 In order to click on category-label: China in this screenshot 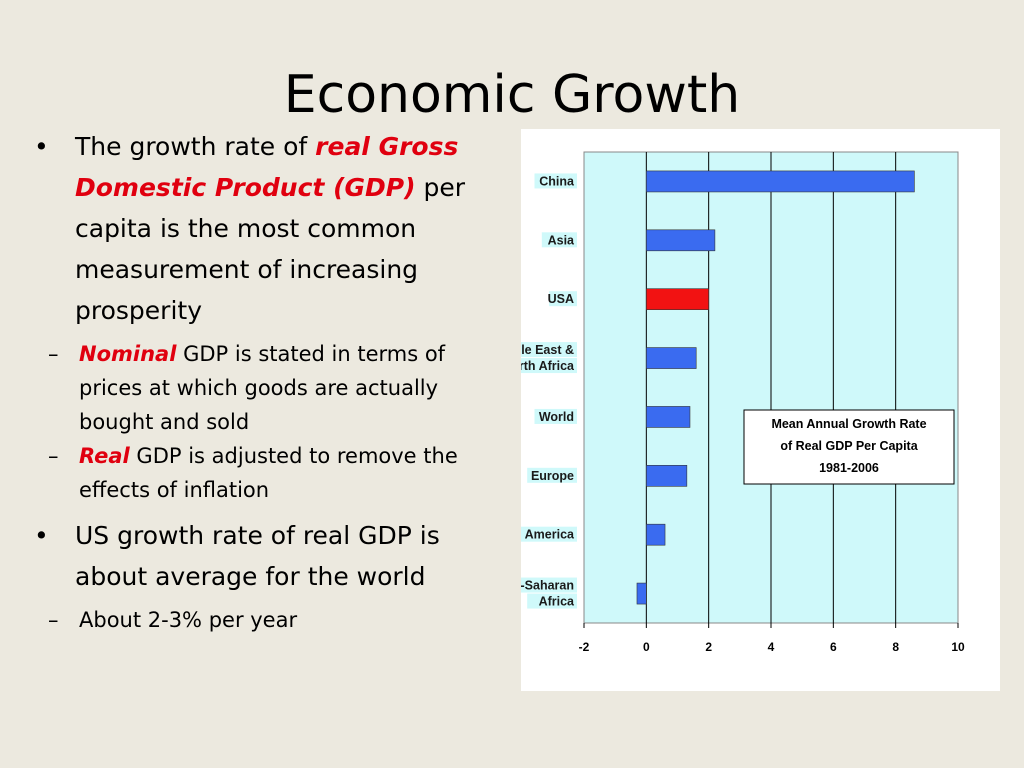, I will do `click(557, 181)`.